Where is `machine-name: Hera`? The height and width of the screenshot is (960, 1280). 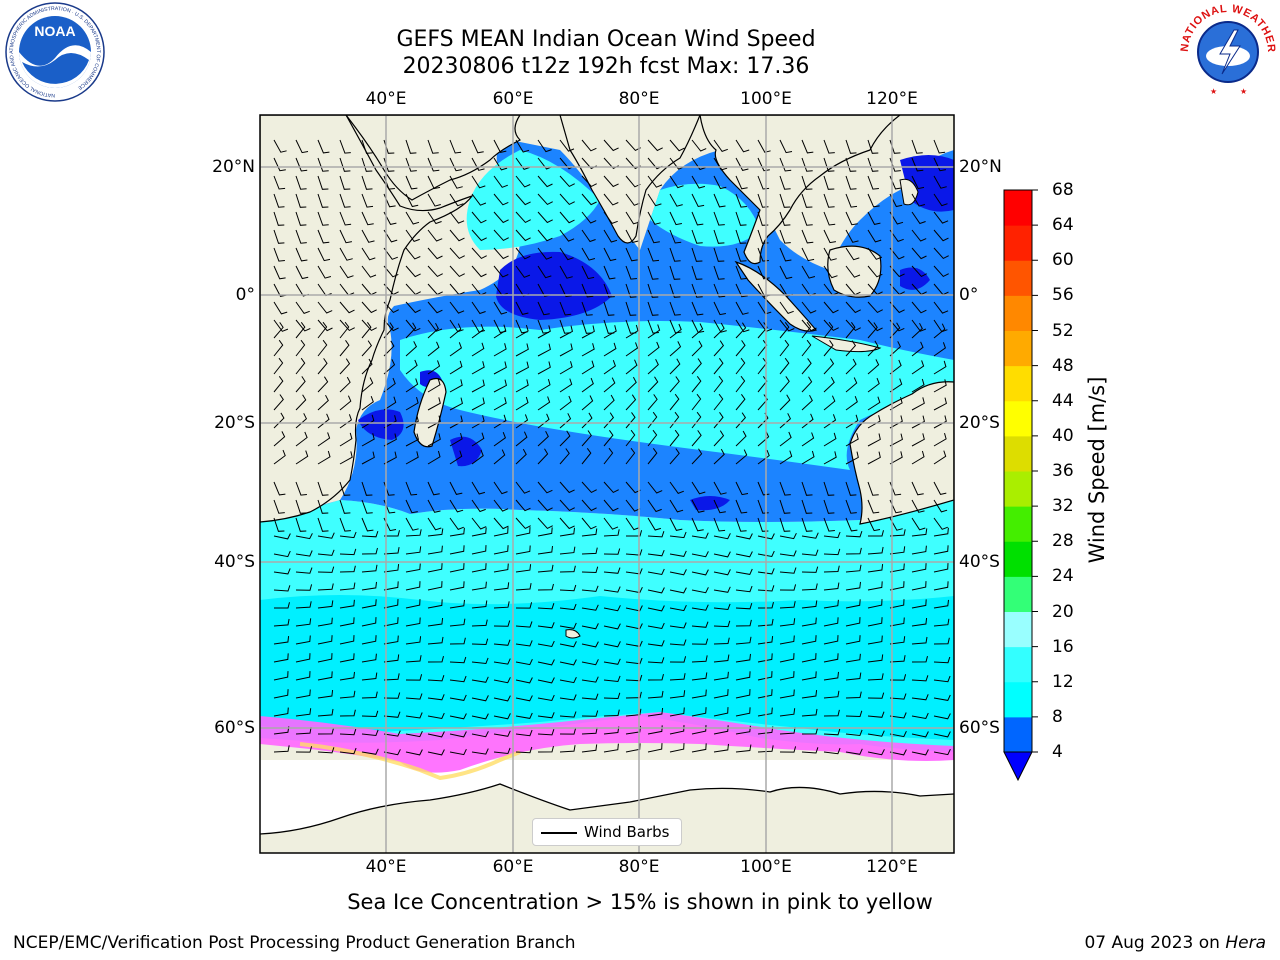 machine-name: Hera is located at coordinates (1245, 943).